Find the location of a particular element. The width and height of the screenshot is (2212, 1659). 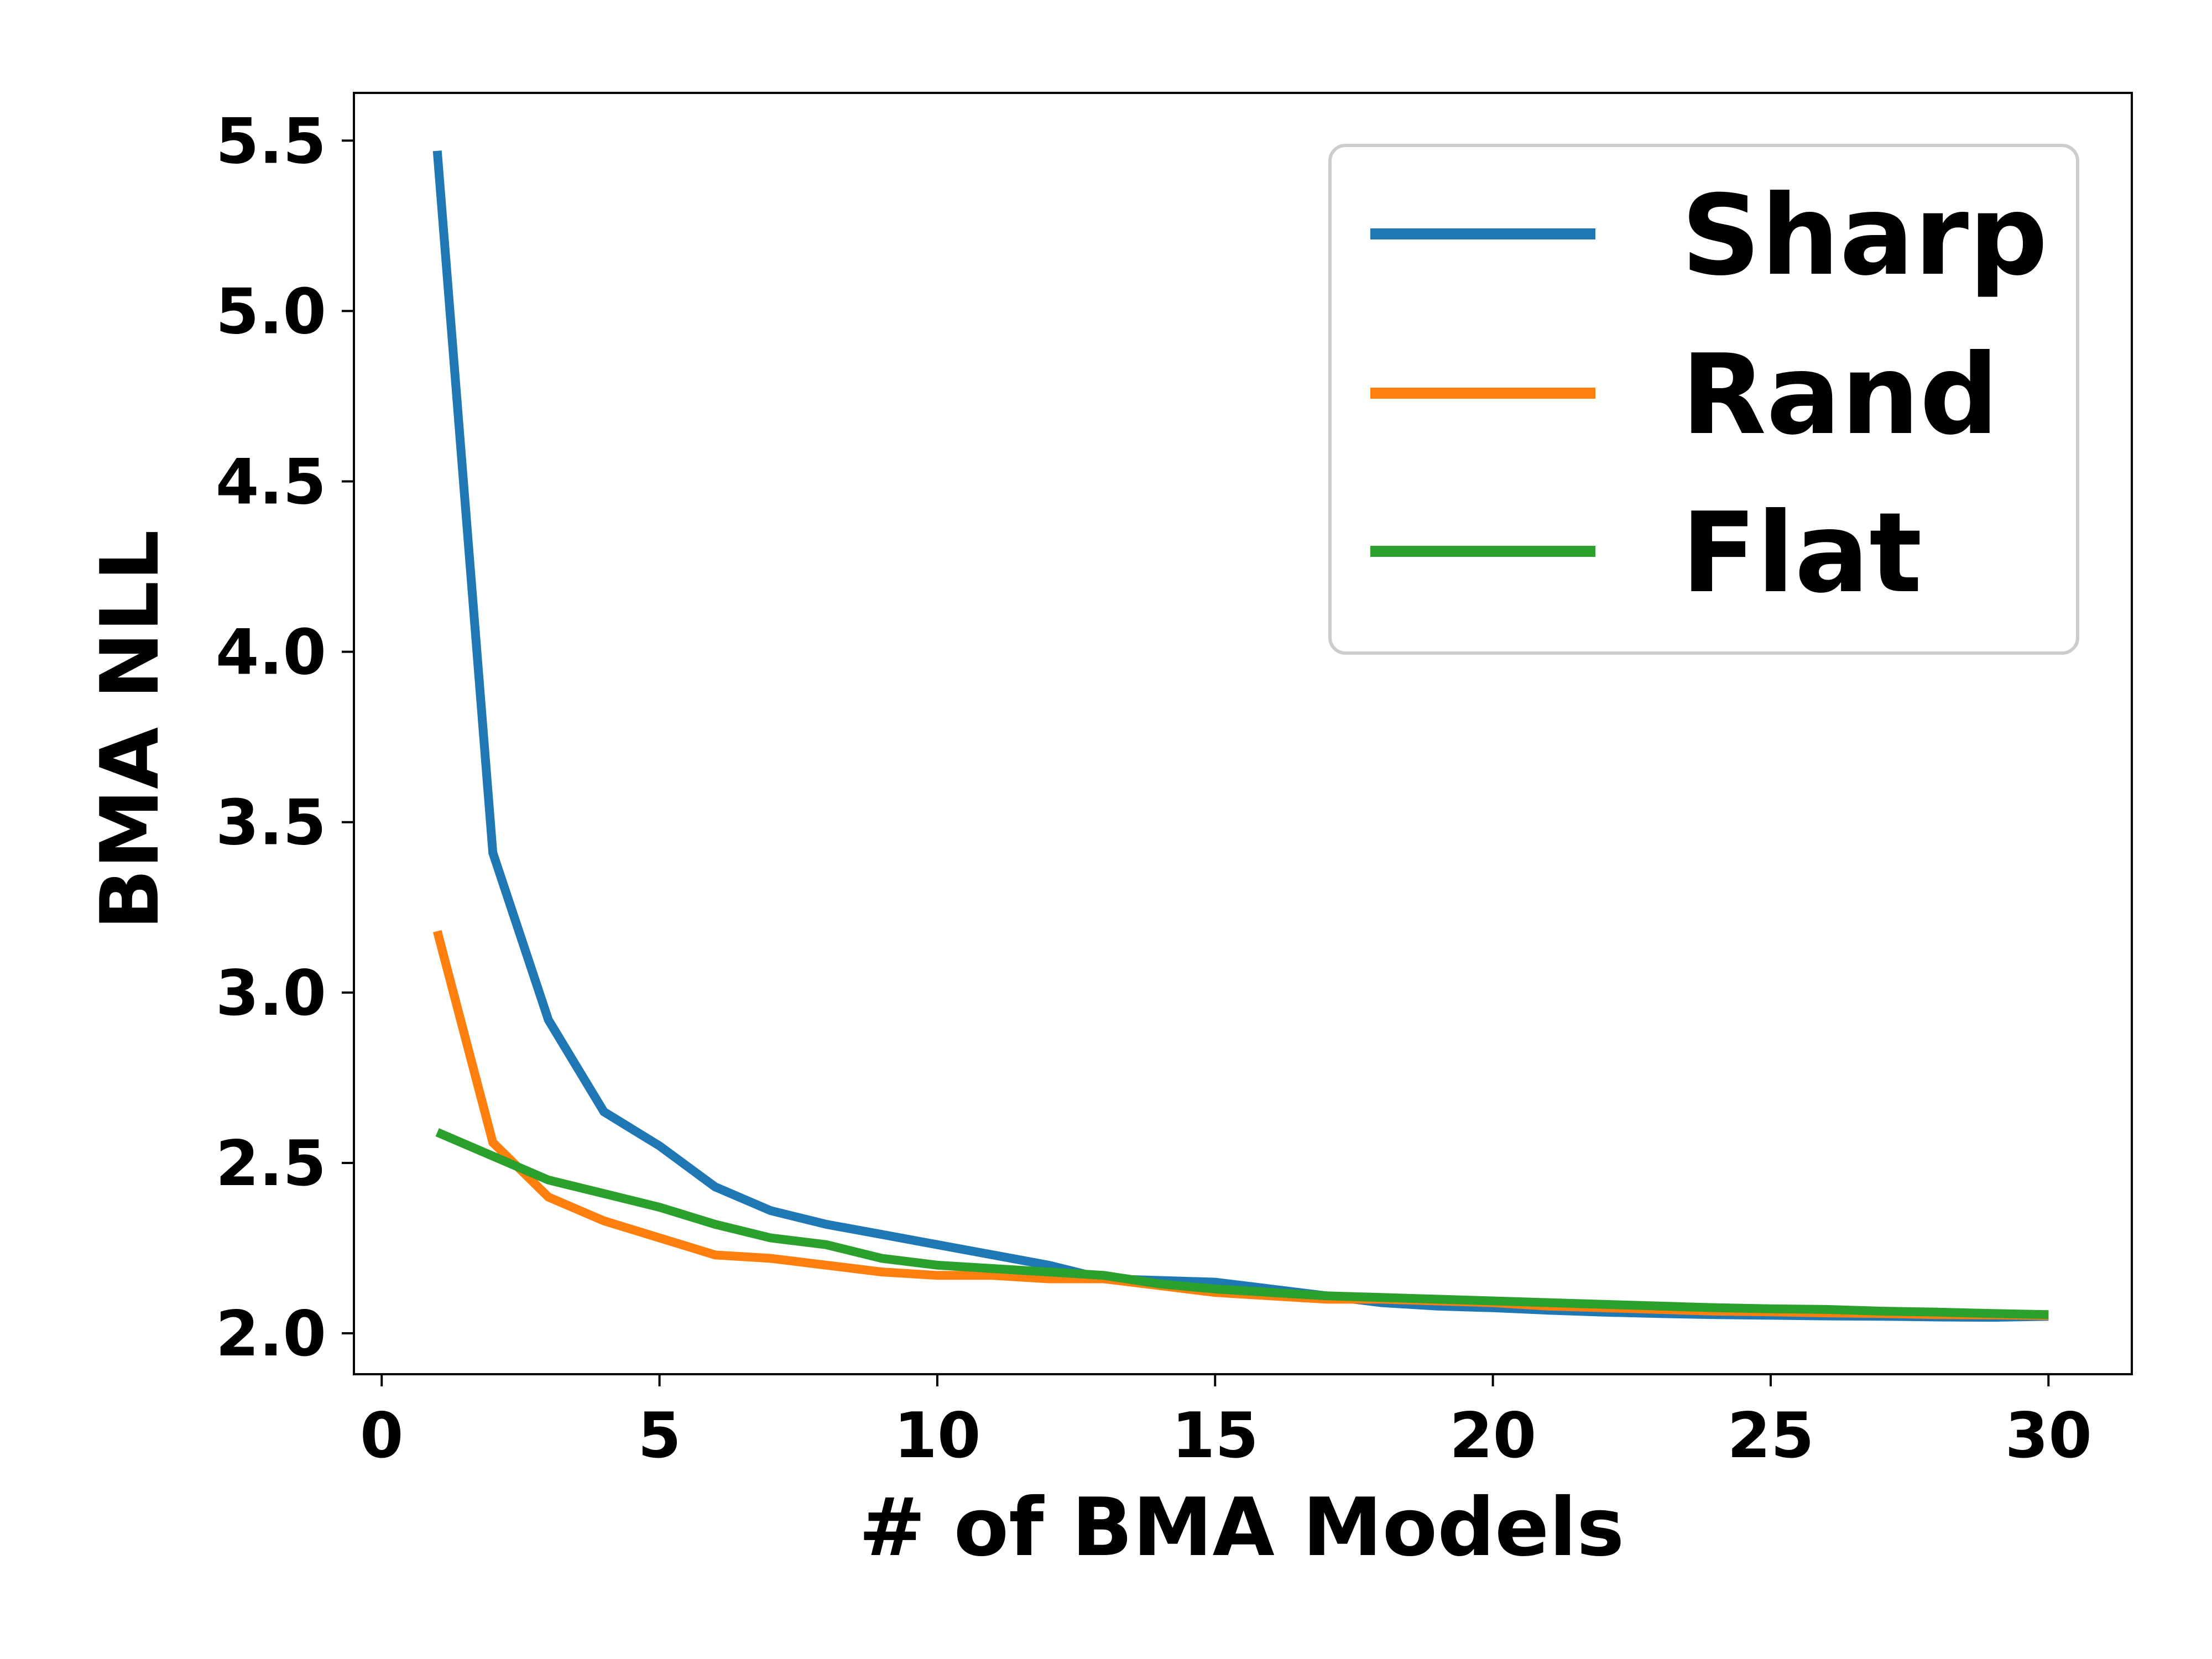

legend-label-flat: Flat is located at coordinates (1802, 554).